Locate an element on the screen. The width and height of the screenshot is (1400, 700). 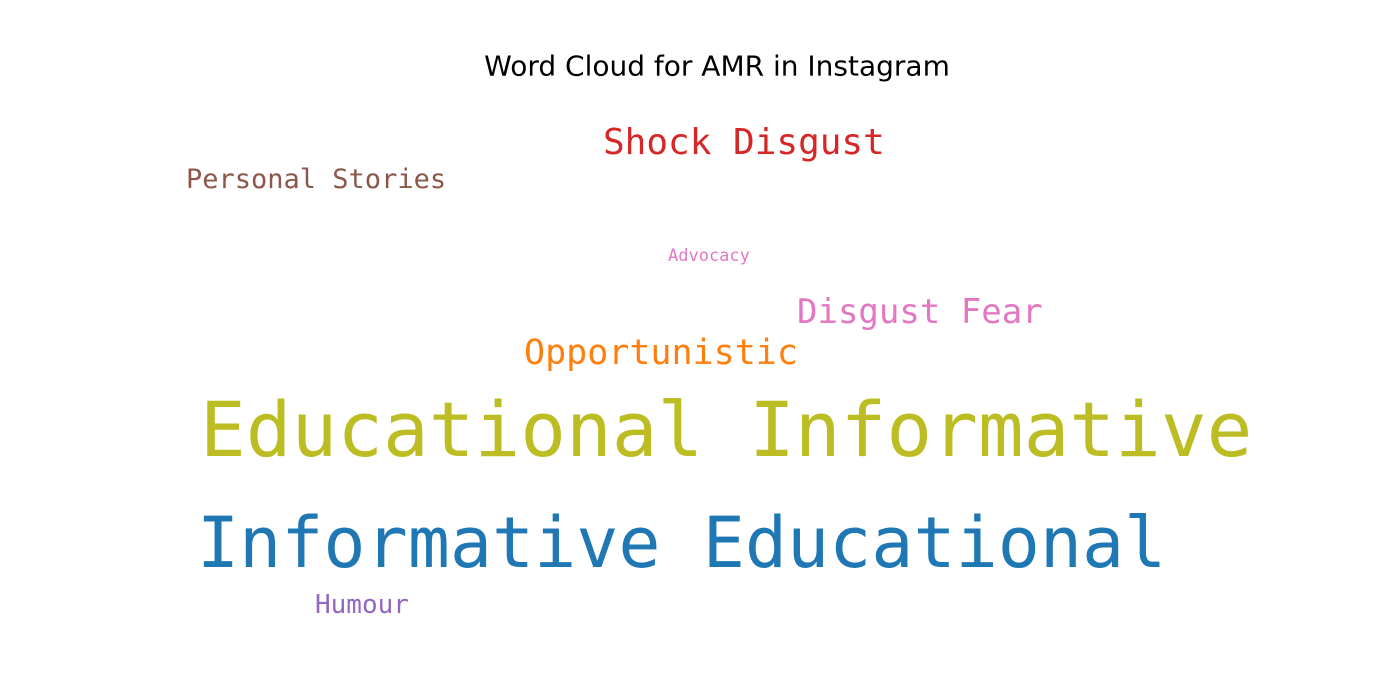
word-opportunistic: Opportunistic is located at coordinates (661, 353).